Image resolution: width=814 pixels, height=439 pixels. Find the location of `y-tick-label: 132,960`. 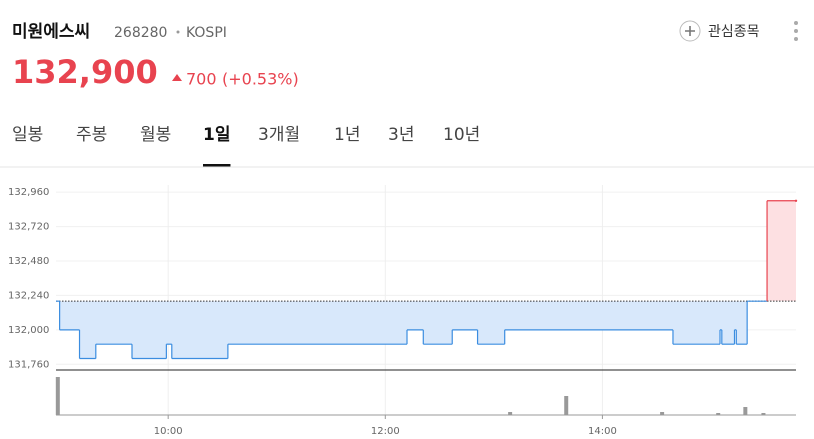

y-tick-label: 132,960 is located at coordinates (28, 192).